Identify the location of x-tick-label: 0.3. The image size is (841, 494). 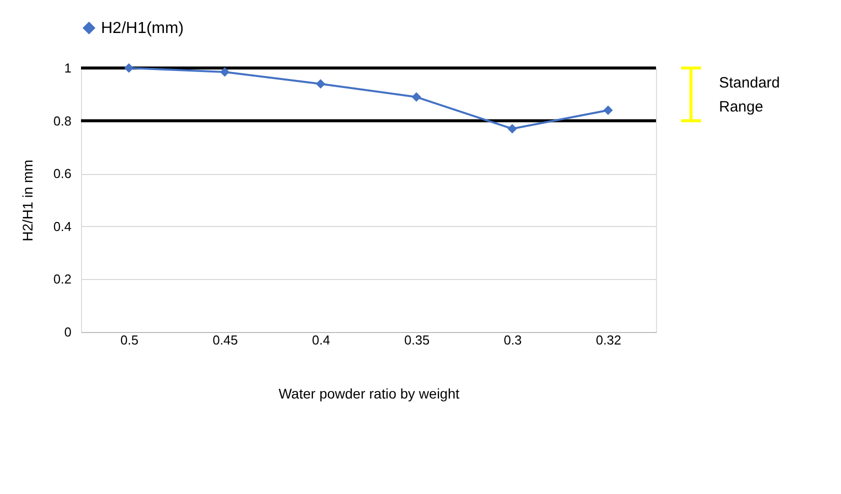
(513, 340).